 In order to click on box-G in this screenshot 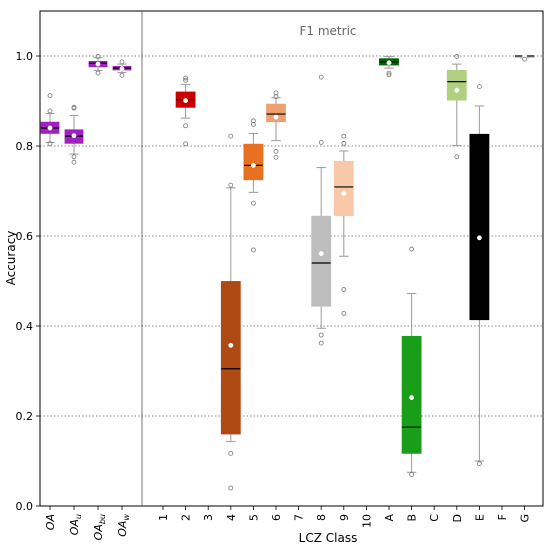, I will do `click(524, 58)`.